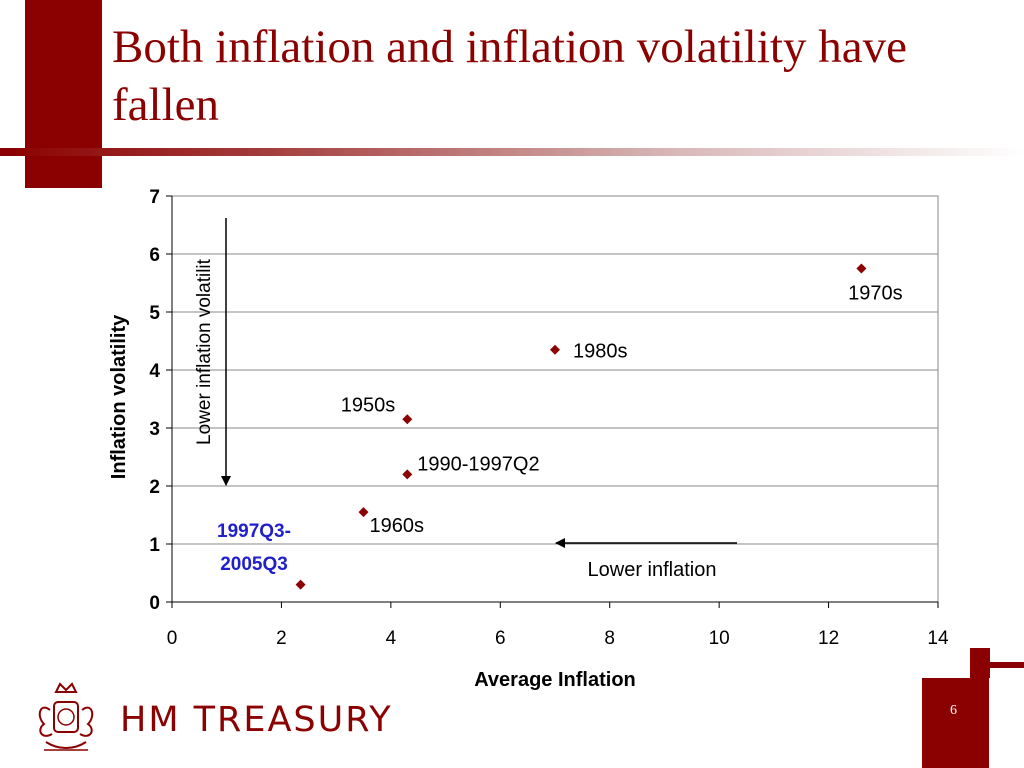  What do you see at coordinates (154, 487) in the screenshot?
I see `y-tick-label: 2` at bounding box center [154, 487].